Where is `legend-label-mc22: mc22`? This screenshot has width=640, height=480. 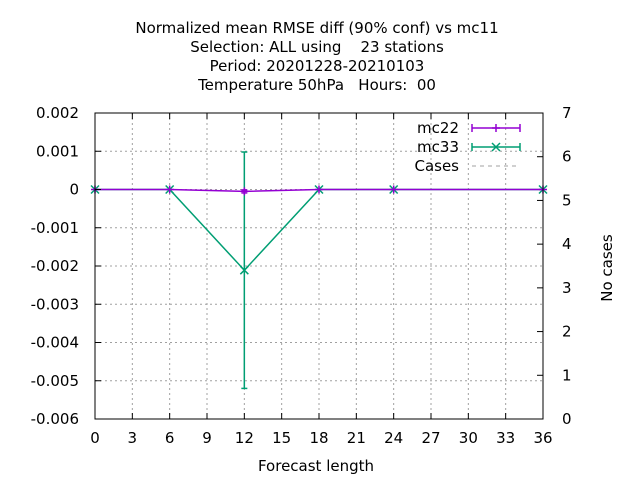
legend-label-mc22: mc22 is located at coordinates (438, 128).